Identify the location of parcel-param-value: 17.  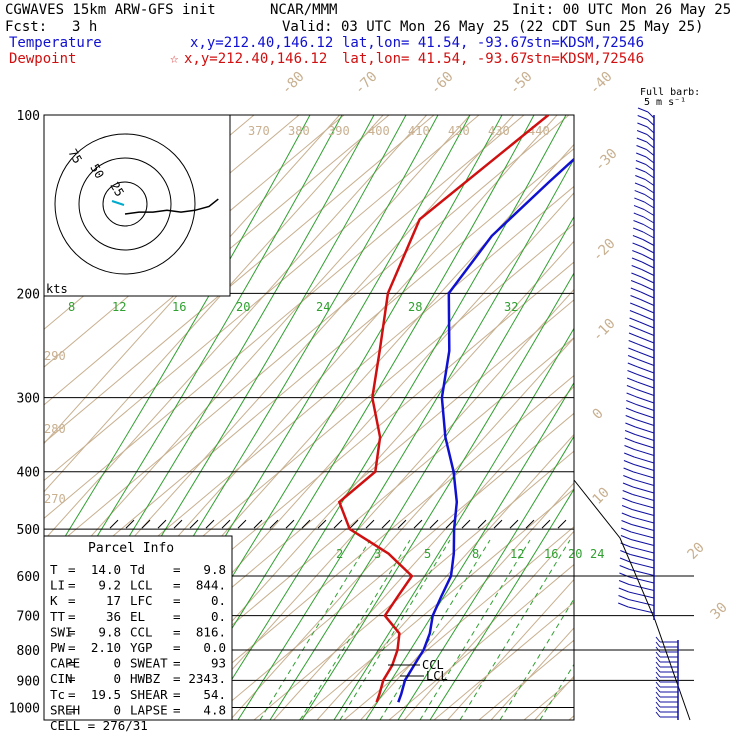
(113, 600).